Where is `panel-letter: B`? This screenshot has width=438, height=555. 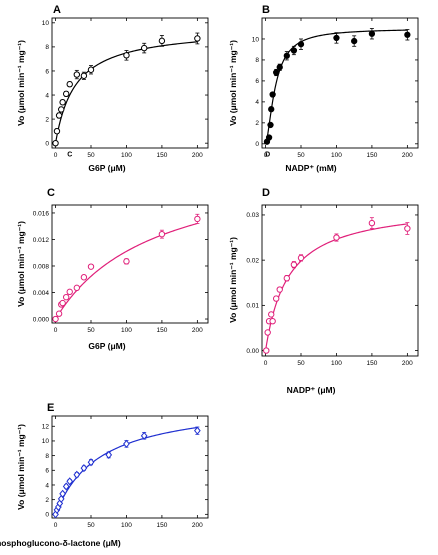
panel-letter: B is located at coordinates (266, 10).